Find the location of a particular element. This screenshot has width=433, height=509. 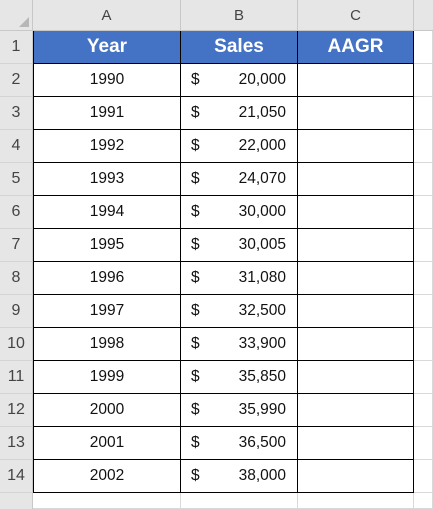

sales-value: 38,000 is located at coordinates (262, 475).